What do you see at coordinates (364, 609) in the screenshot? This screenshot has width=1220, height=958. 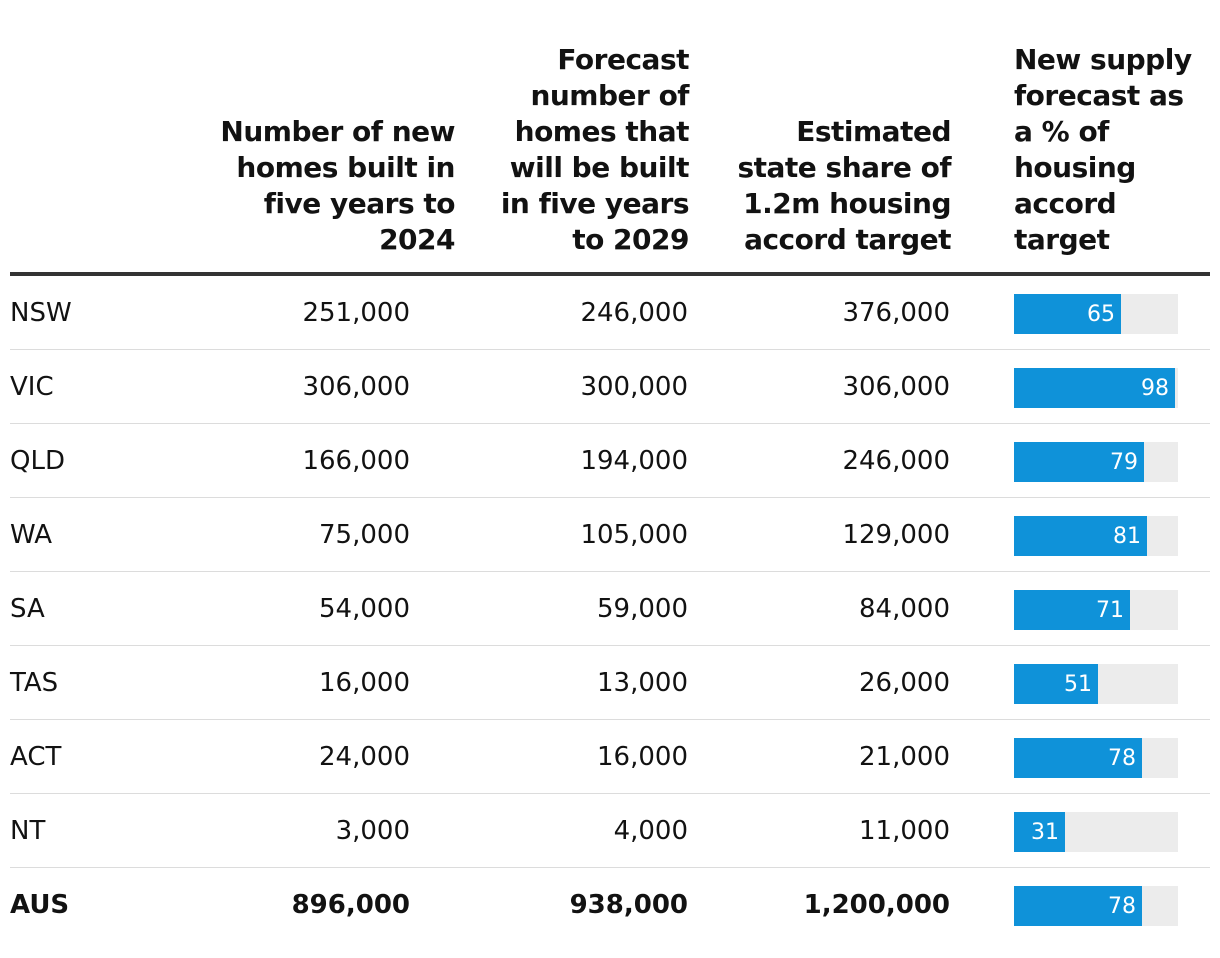 I see `homes-built-cell: 54,000` at bounding box center [364, 609].